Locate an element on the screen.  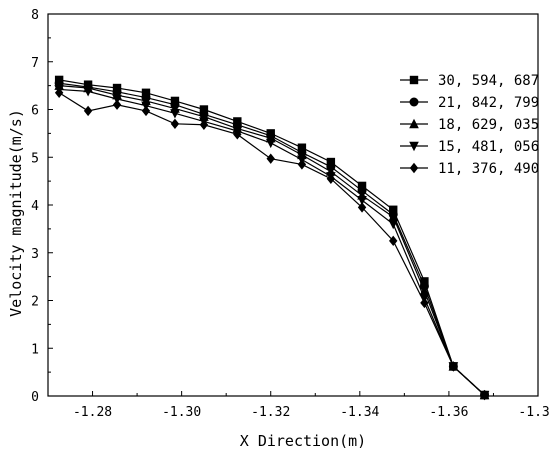
legend-label: 30, 594, 687 is located at coordinates (488, 81).